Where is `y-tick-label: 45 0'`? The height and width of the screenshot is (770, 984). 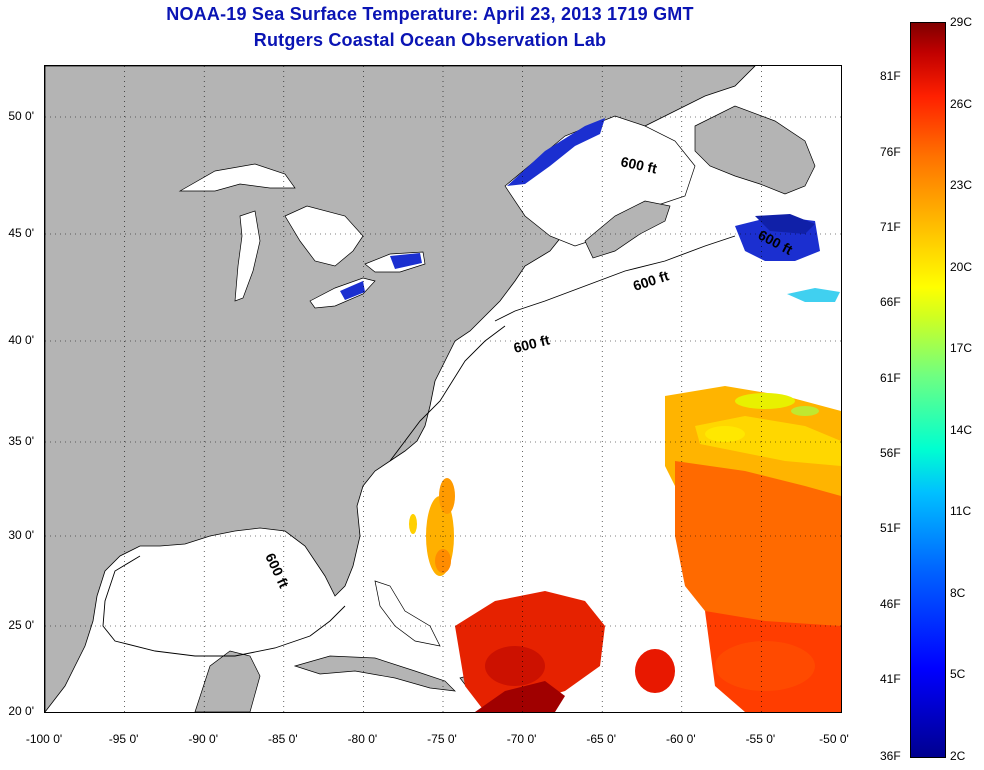
y-tick-label: 45 0' is located at coordinates (21, 233).